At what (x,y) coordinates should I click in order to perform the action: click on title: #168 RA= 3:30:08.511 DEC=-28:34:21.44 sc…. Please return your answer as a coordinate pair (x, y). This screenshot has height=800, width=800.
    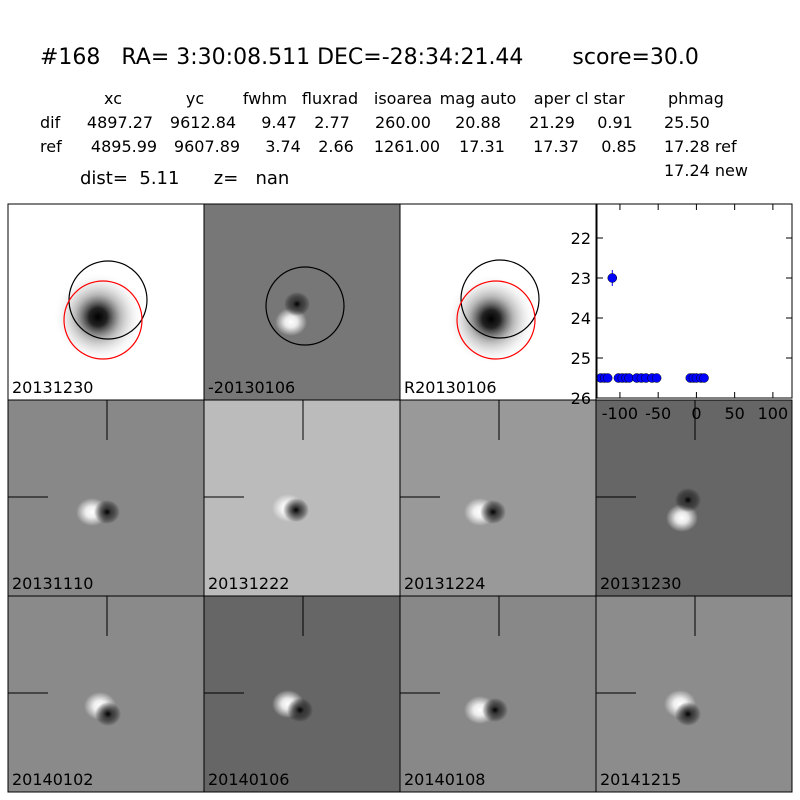
    Looking at the image, I should click on (369, 57).